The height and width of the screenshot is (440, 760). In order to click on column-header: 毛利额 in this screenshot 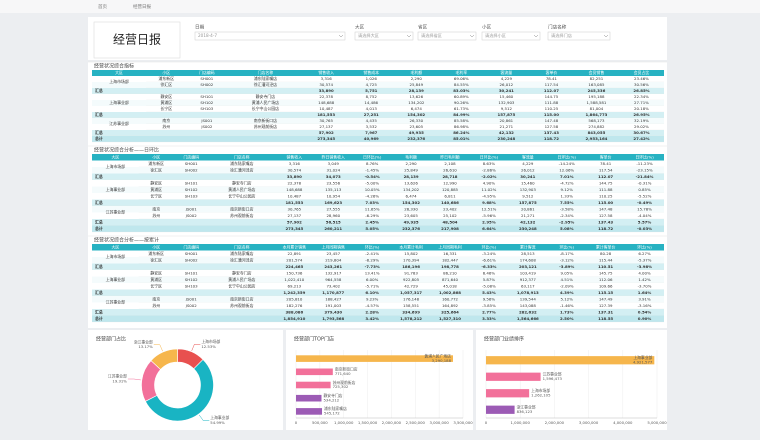, I will do `click(416, 72)`.